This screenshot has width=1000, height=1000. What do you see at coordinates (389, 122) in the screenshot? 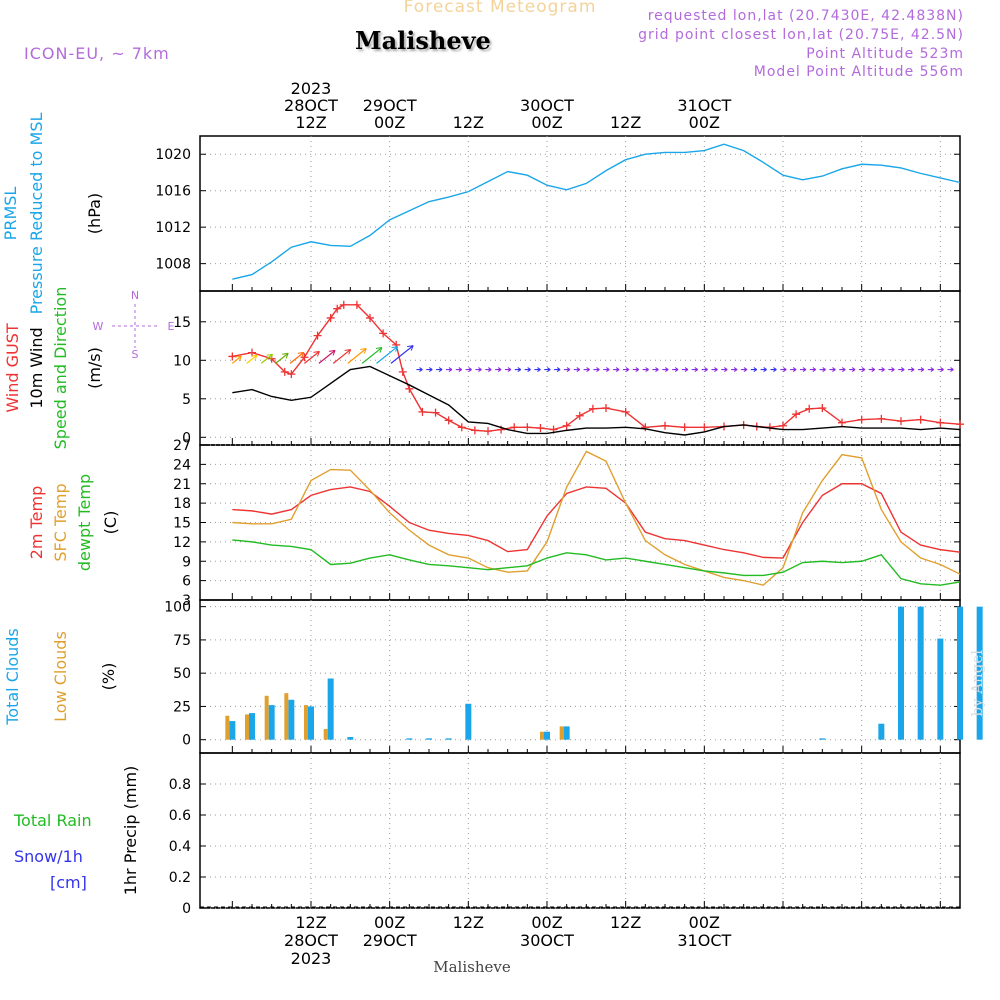
I see `time-label-top: 00Z` at bounding box center [389, 122].